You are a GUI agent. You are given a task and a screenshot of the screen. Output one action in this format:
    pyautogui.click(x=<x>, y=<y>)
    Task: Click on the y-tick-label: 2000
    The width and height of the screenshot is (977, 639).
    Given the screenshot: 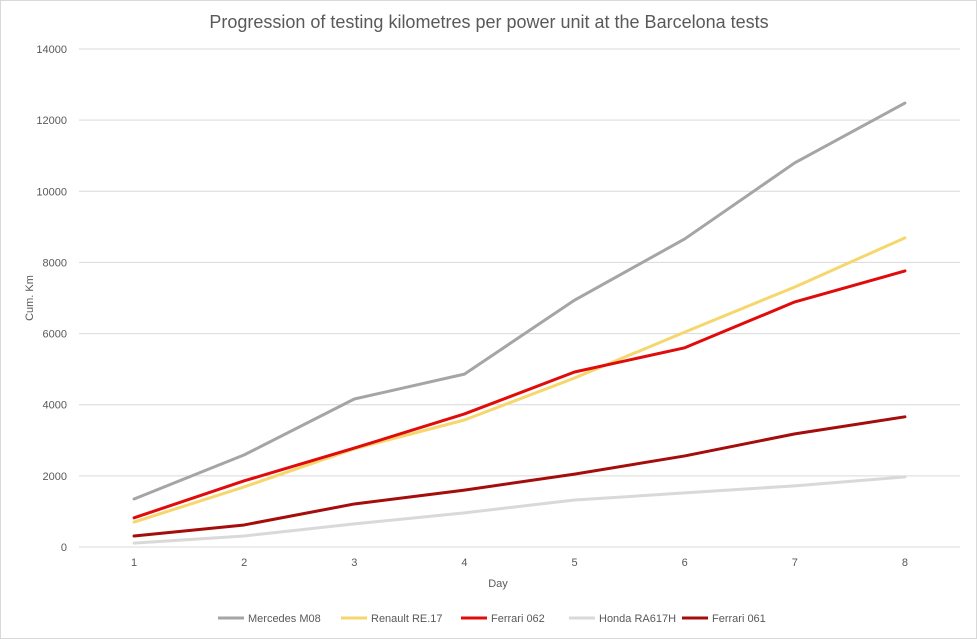 What is the action you would take?
    pyautogui.click(x=55, y=477)
    